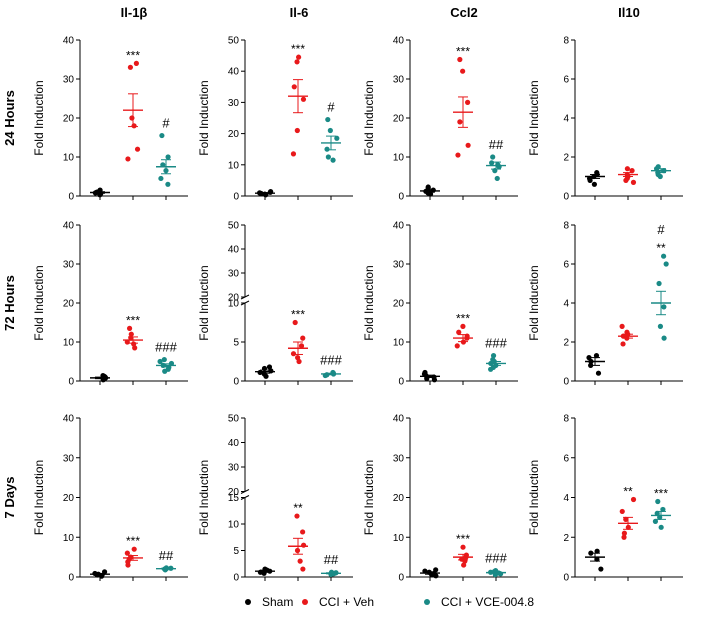  I want to click on panel-2-0: 0 10 20 30 40 Fold Induction *** ##, so click(110, 499).